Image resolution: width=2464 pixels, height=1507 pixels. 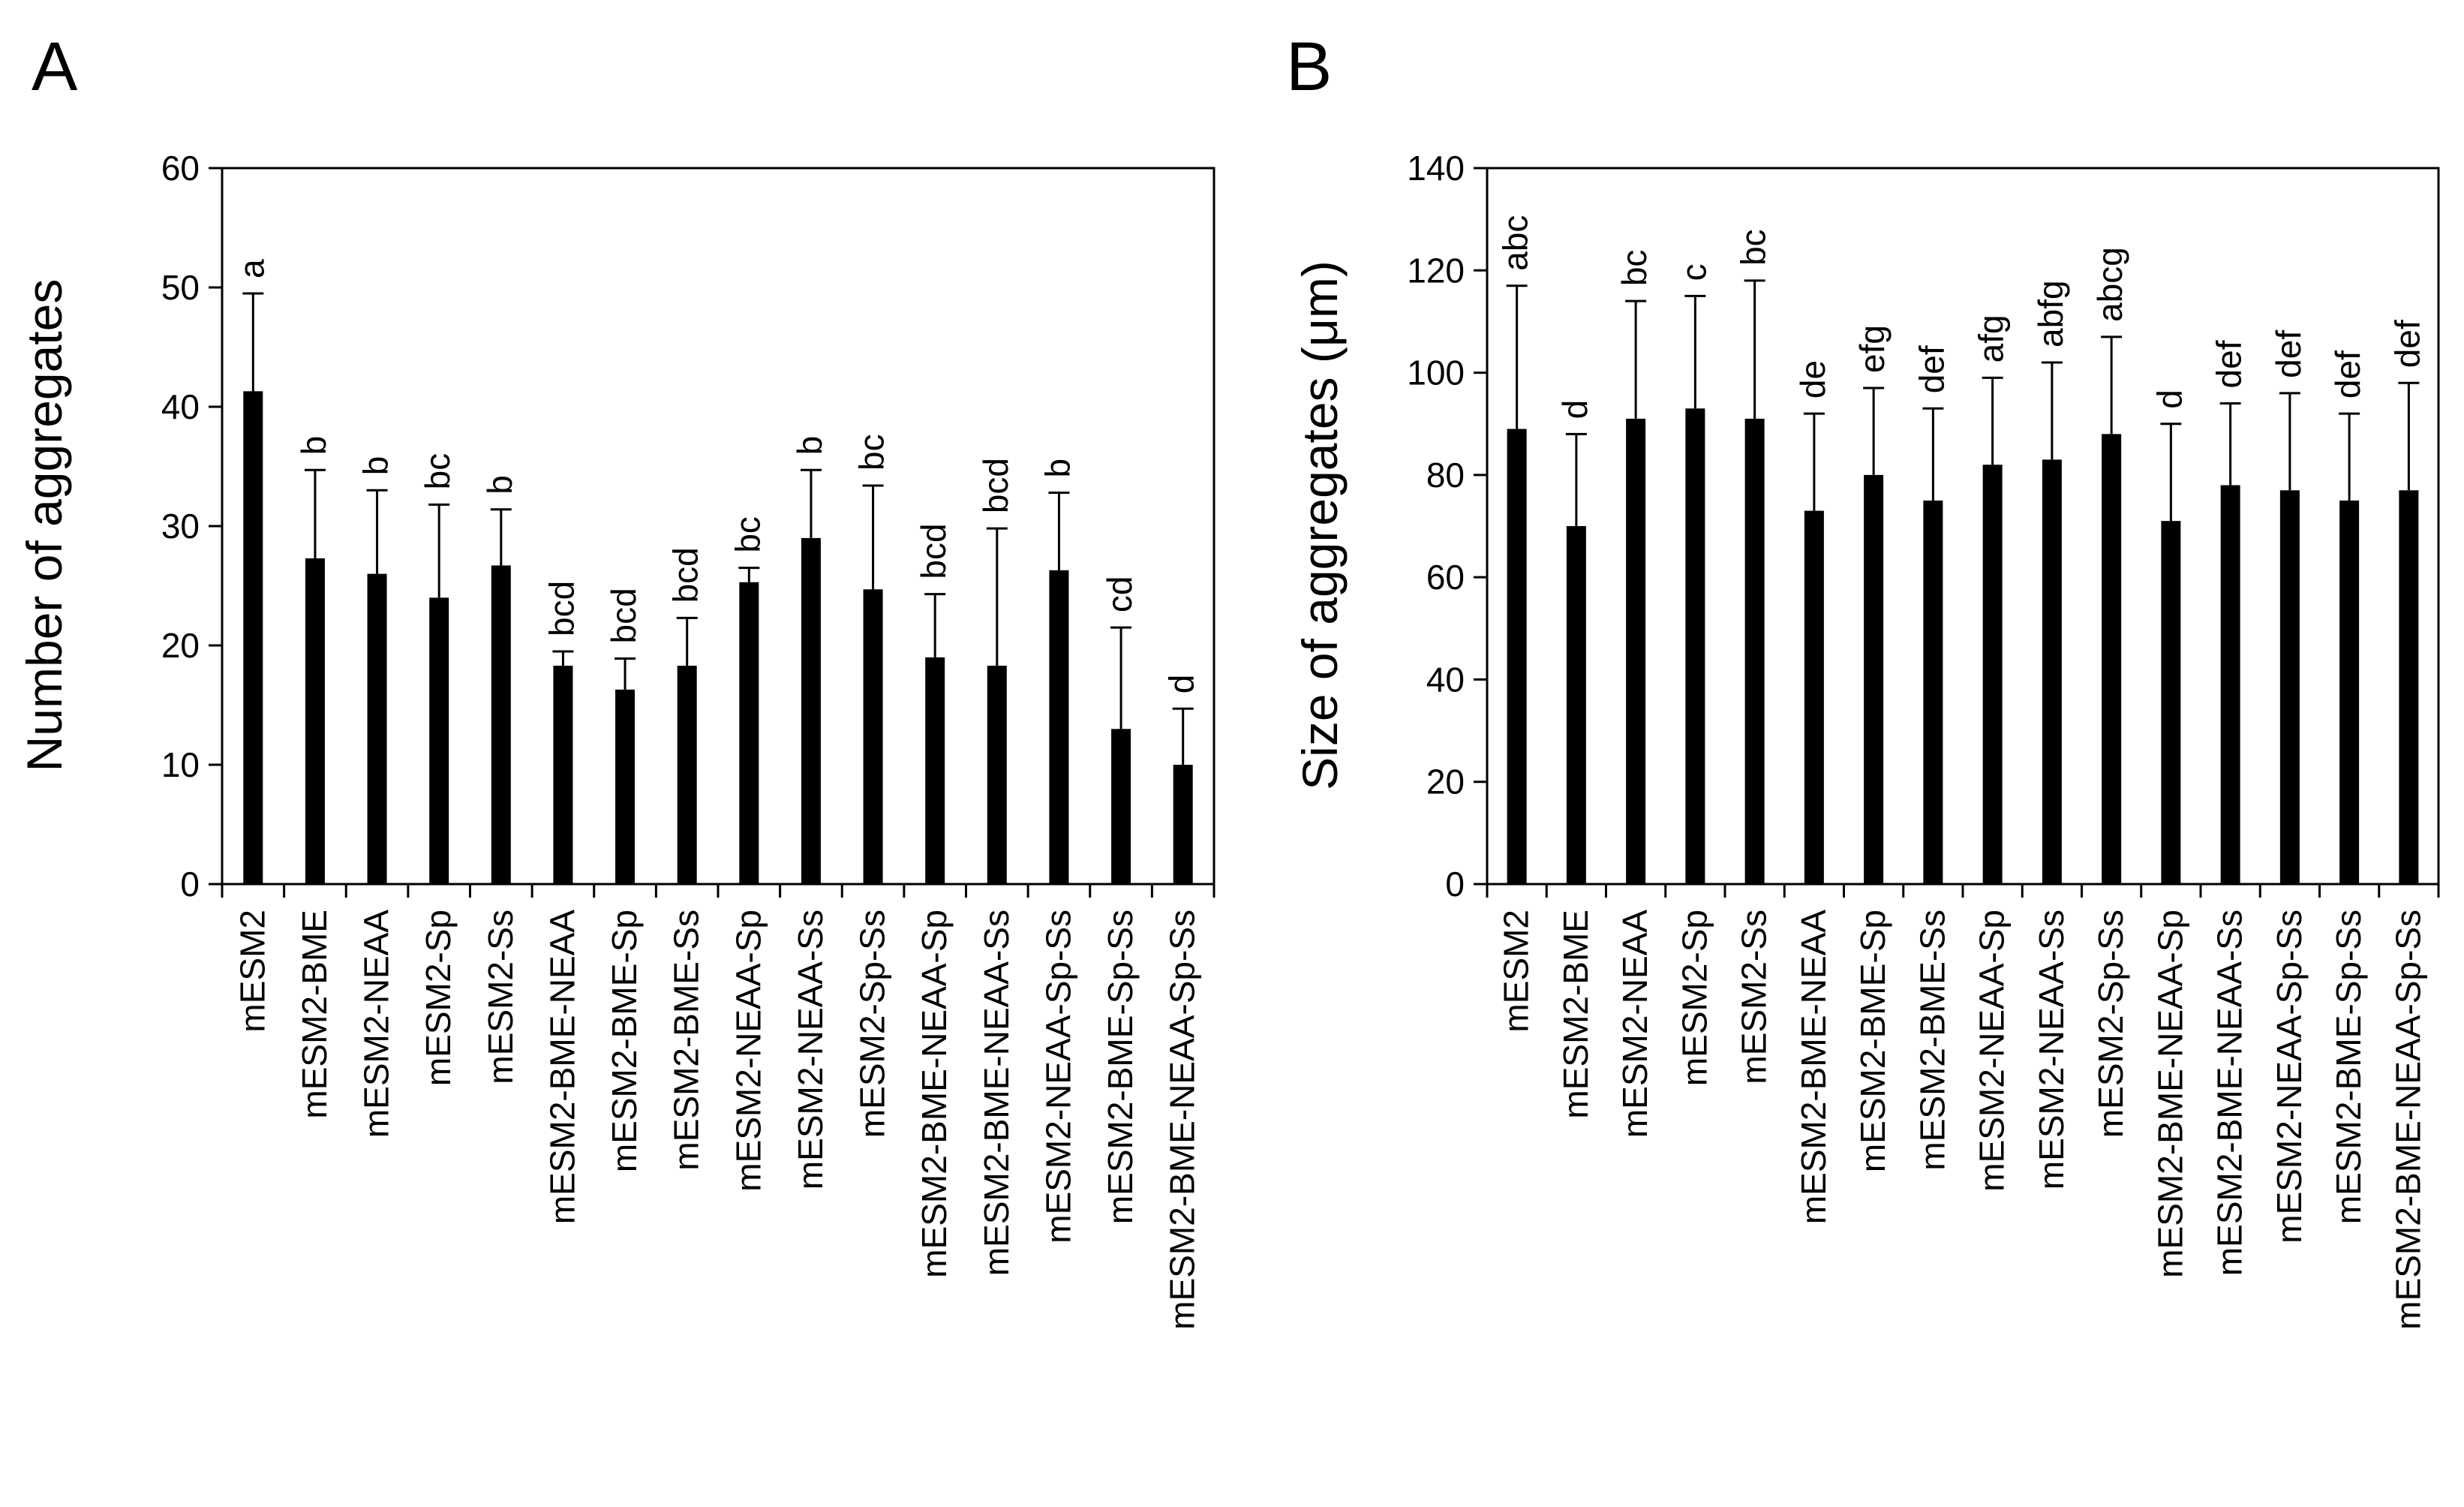 What do you see at coordinates (996, 1093) in the screenshot?
I see `x-category-label: mESM2-BME-NEAA-Ss` at bounding box center [996, 1093].